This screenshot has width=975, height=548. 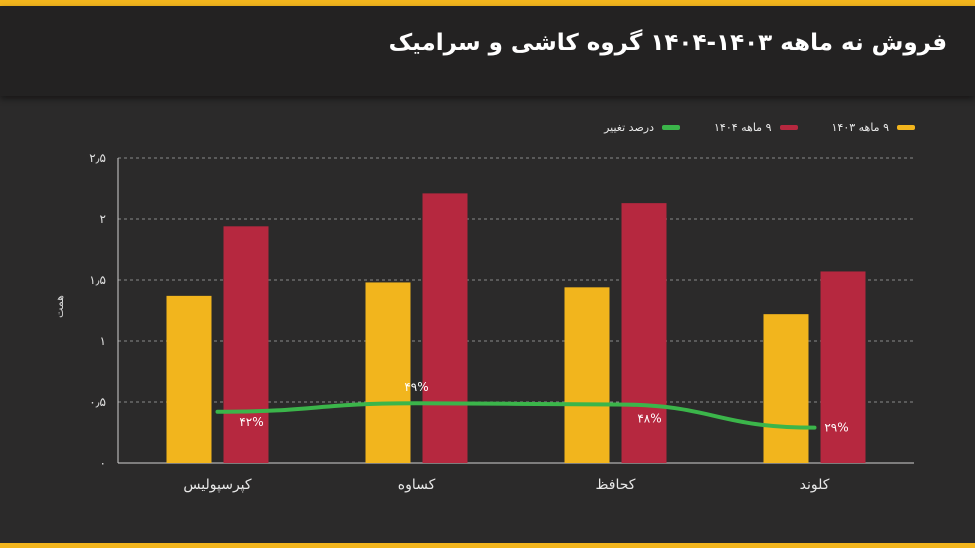 I want to click on chart-legend: ۹ ماهه ۱۴۰۳ ۹ ماهه ۱۴۰۴ درصد تغییر, so click(x=759, y=127).